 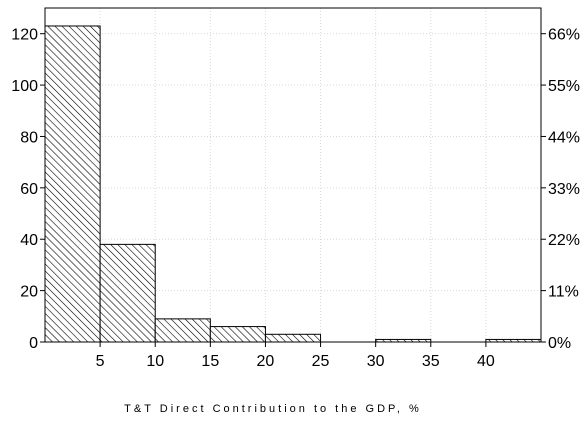 I want to click on x-axis-label: T&T Direct Contribution to the GDP, %, so click(x=273, y=409).